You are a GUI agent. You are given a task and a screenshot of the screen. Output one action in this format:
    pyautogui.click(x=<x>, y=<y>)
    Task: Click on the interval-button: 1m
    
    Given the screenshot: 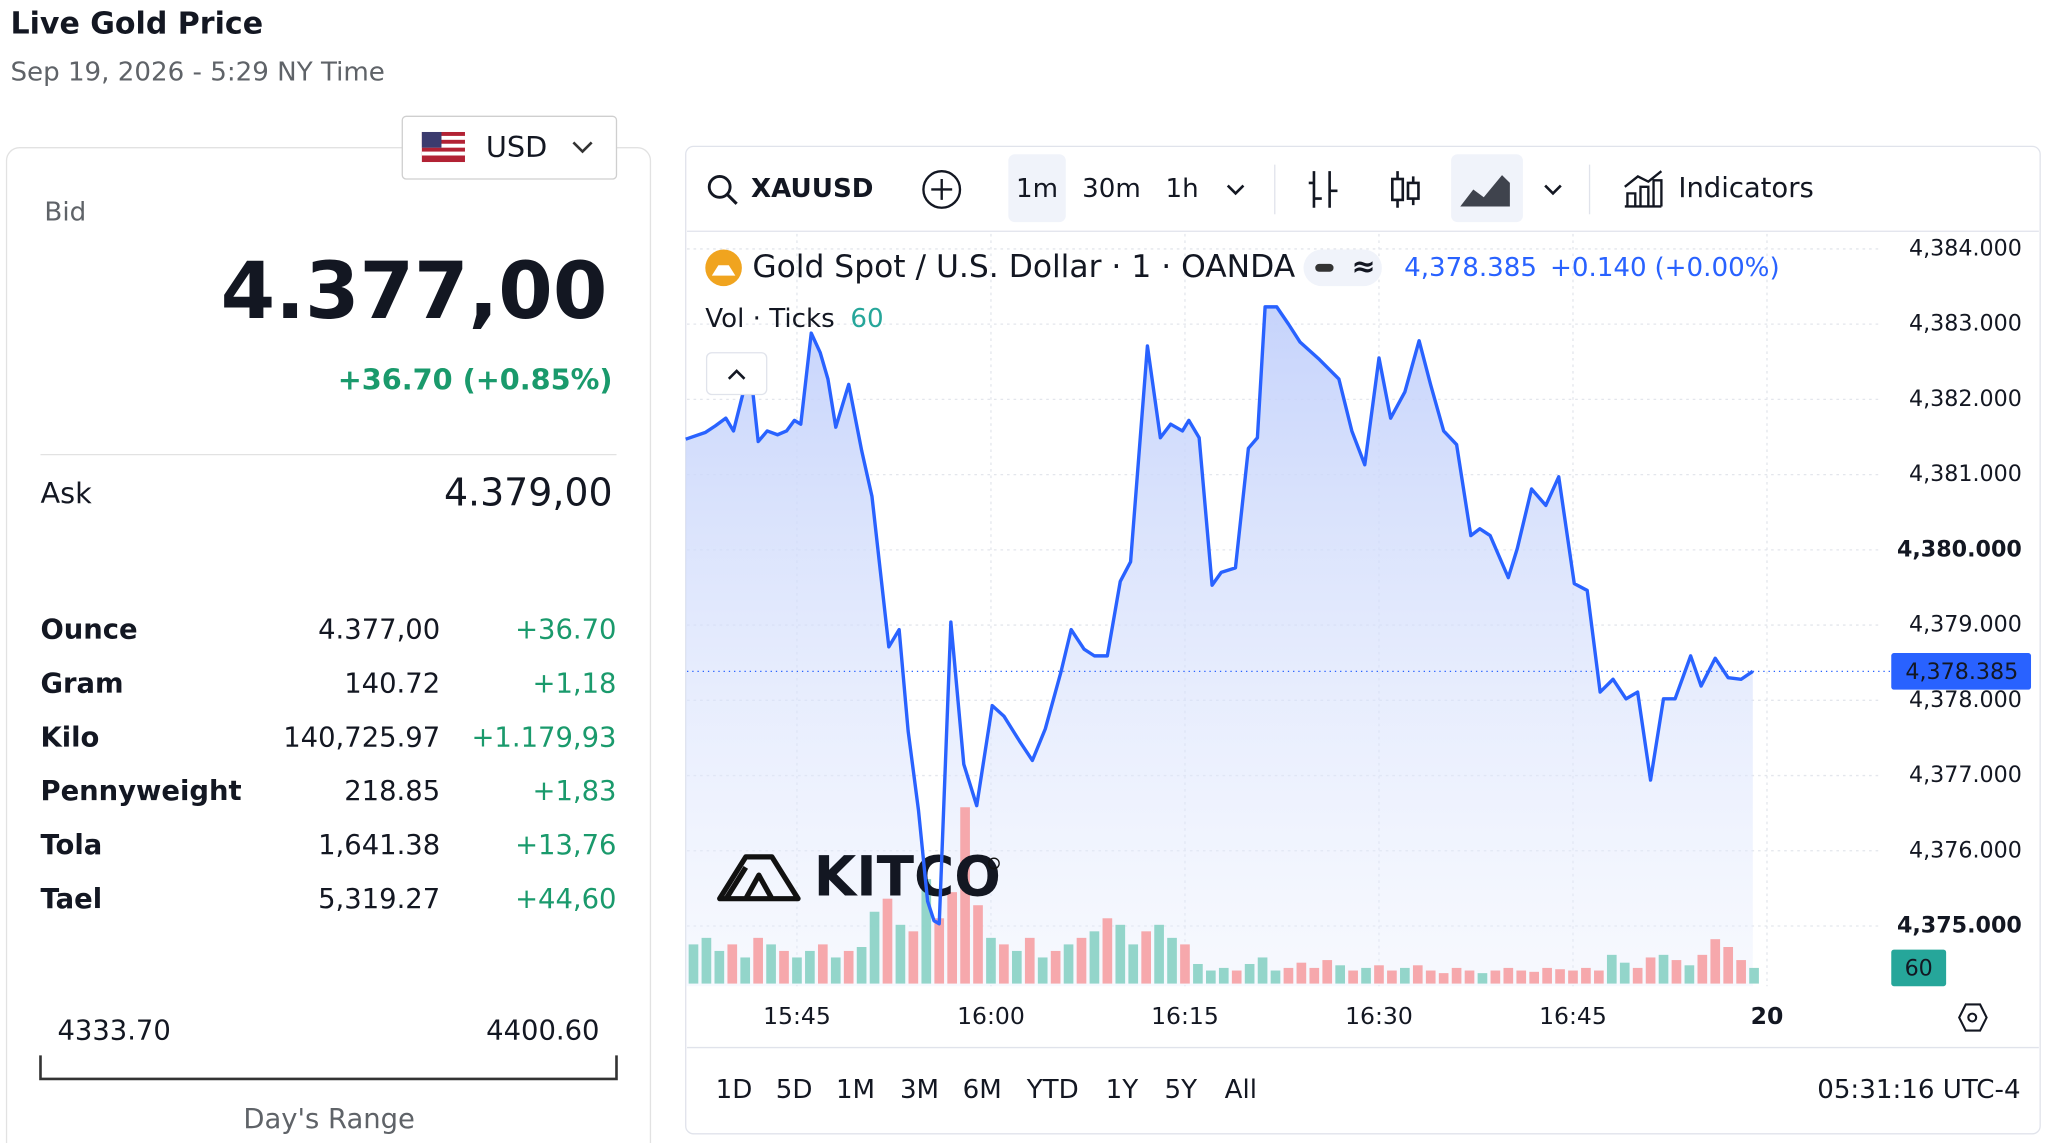 What is the action you would take?
    pyautogui.click(x=1037, y=189)
    